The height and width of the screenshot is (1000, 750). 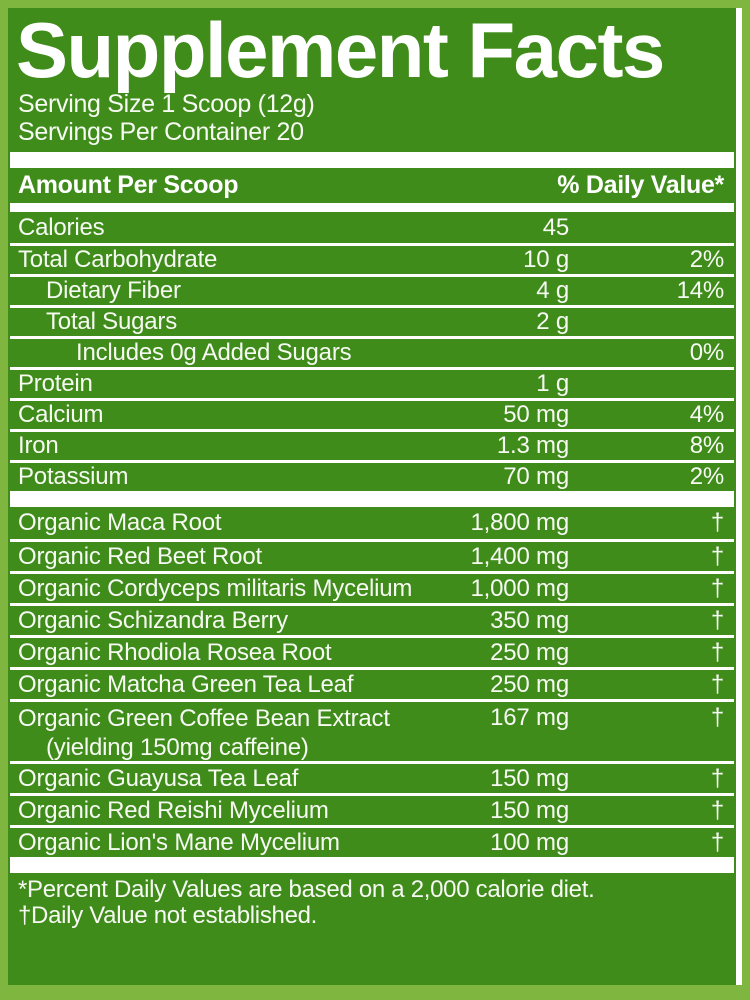 I want to click on footnote-dagger: †Daily Value not established., so click(x=168, y=915).